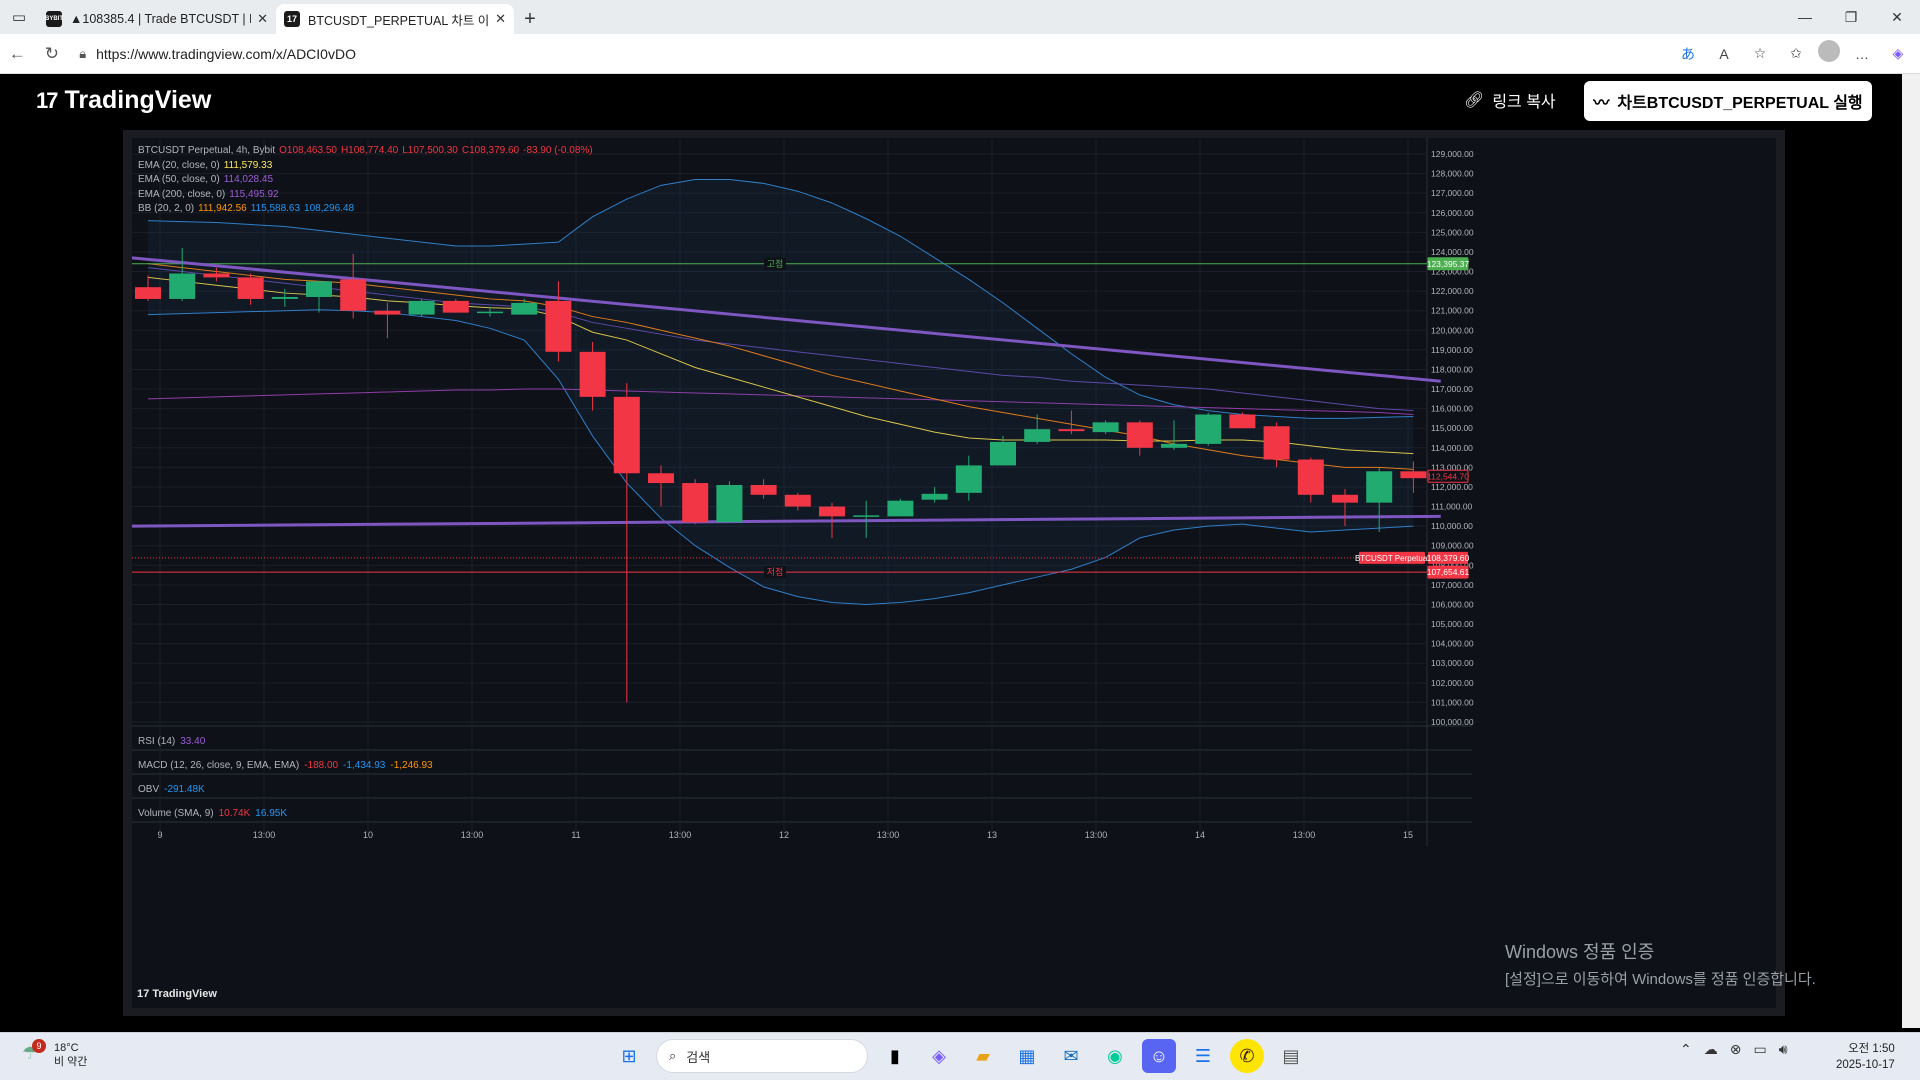  I want to click on read-aloud-icon: A, so click(1724, 53).